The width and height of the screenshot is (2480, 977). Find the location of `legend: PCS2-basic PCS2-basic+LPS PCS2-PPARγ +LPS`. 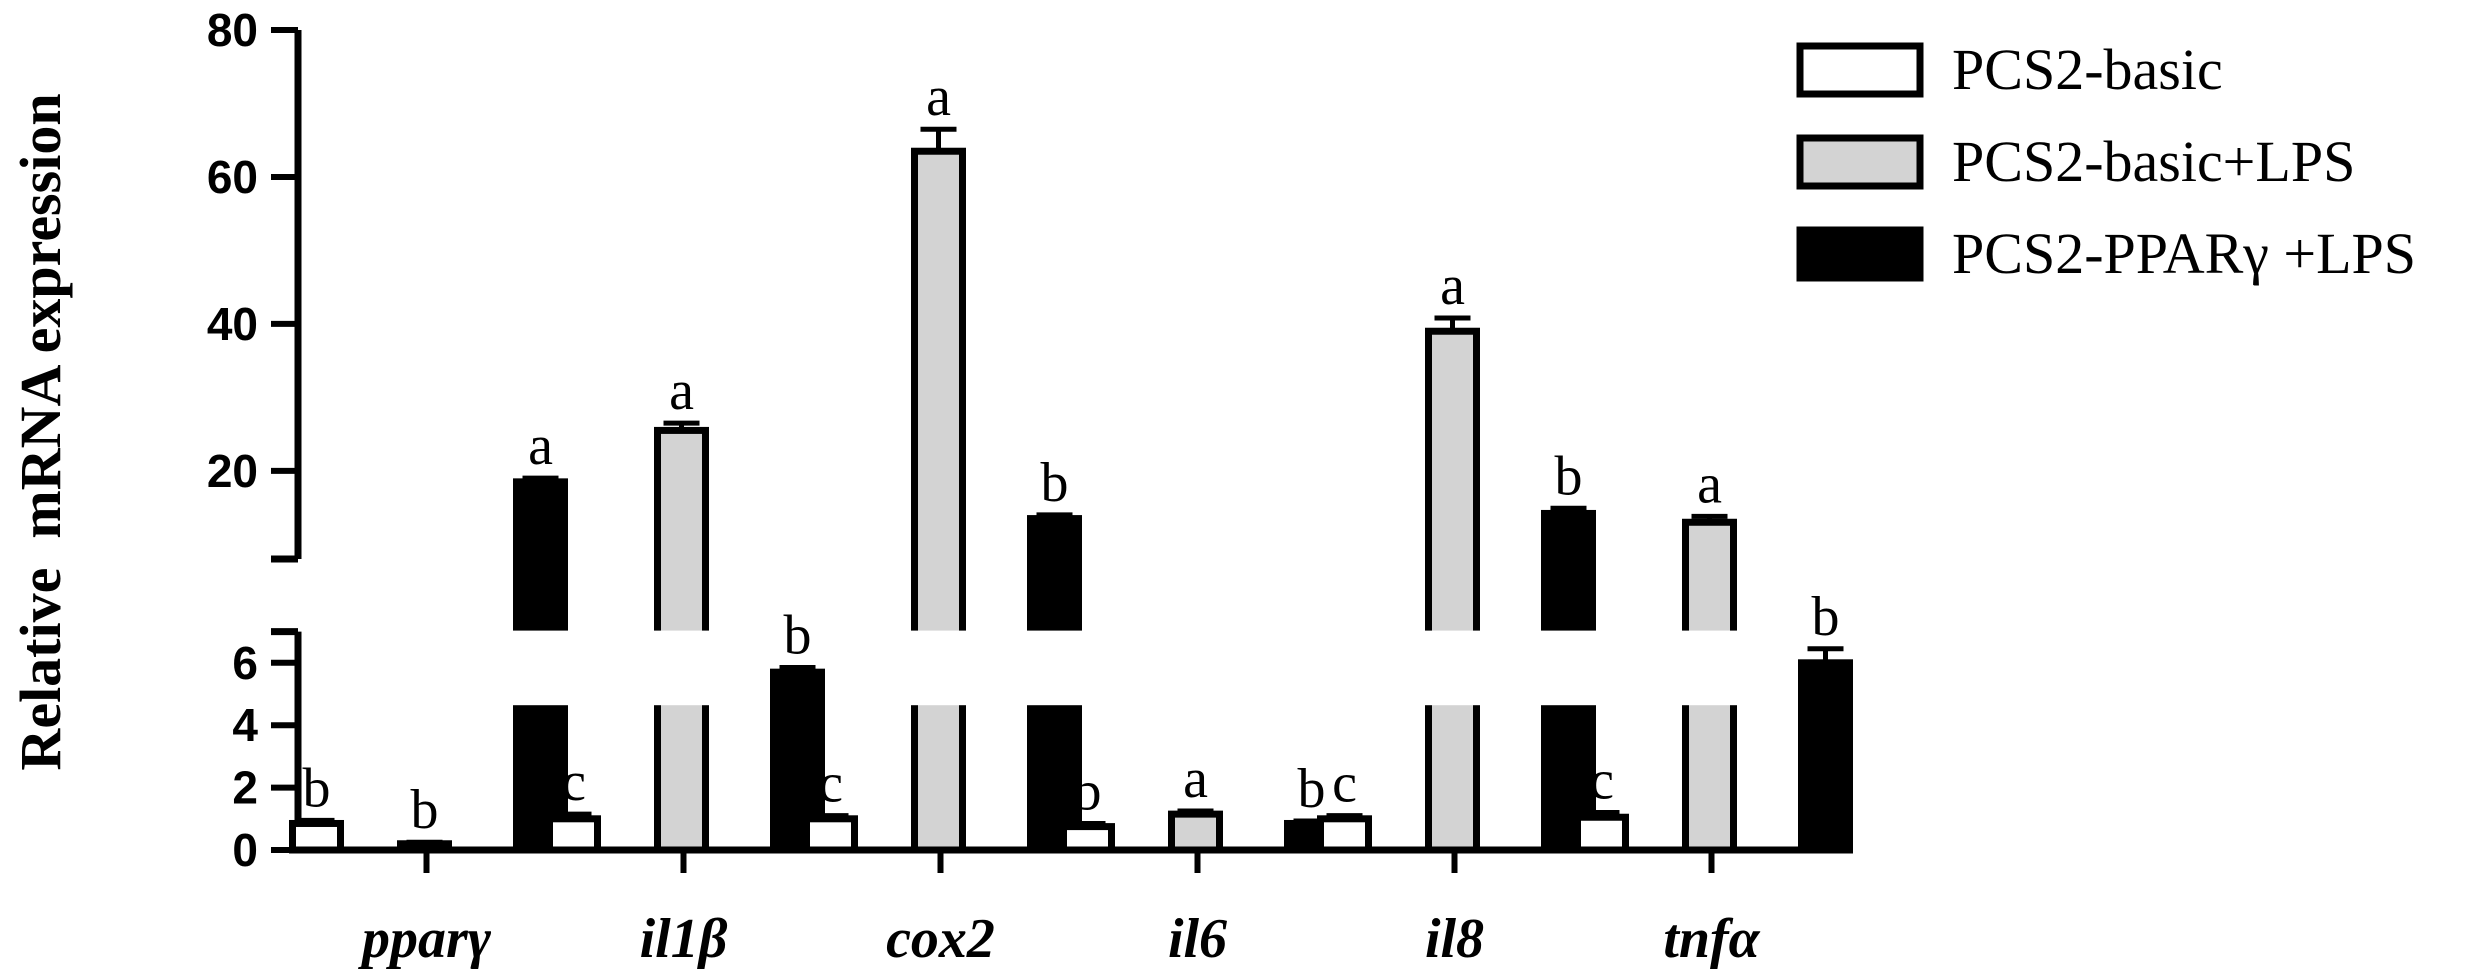

legend: PCS2-basic PCS2-basic+LPS PCS2-PPARγ +LPS is located at coordinates (2106, 161).